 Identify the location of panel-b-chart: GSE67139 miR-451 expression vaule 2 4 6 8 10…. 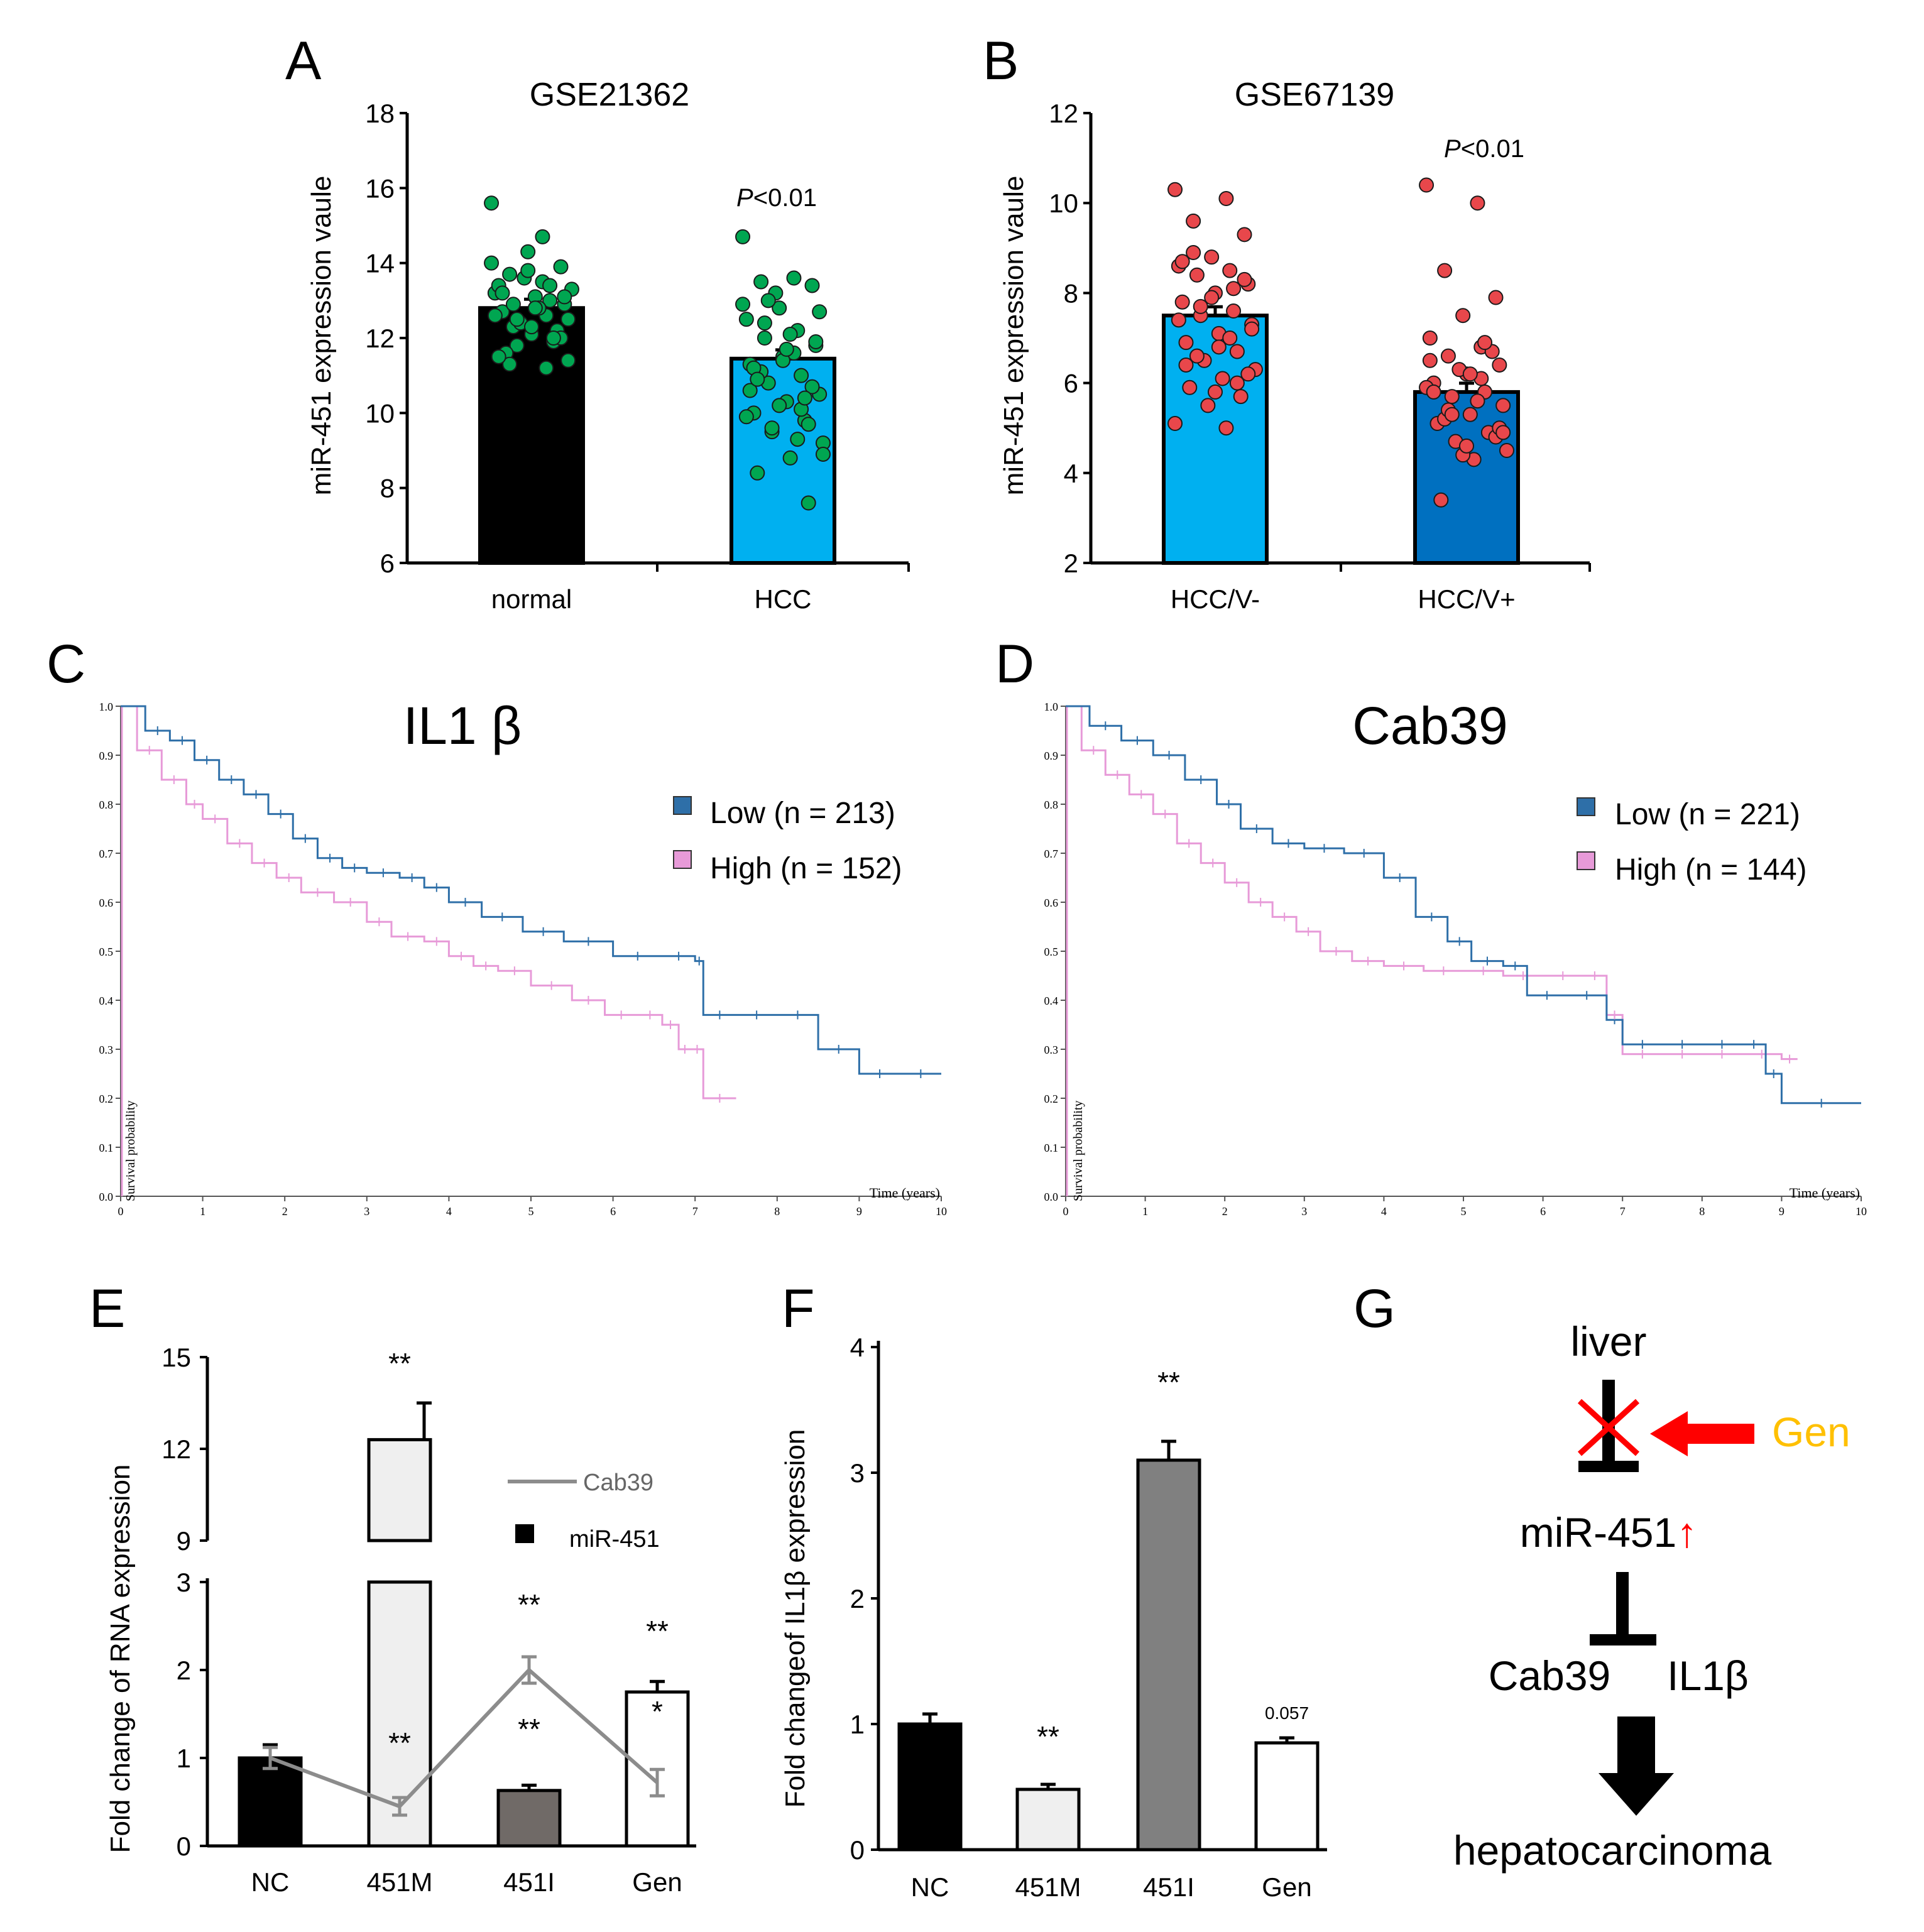
(1294, 346).